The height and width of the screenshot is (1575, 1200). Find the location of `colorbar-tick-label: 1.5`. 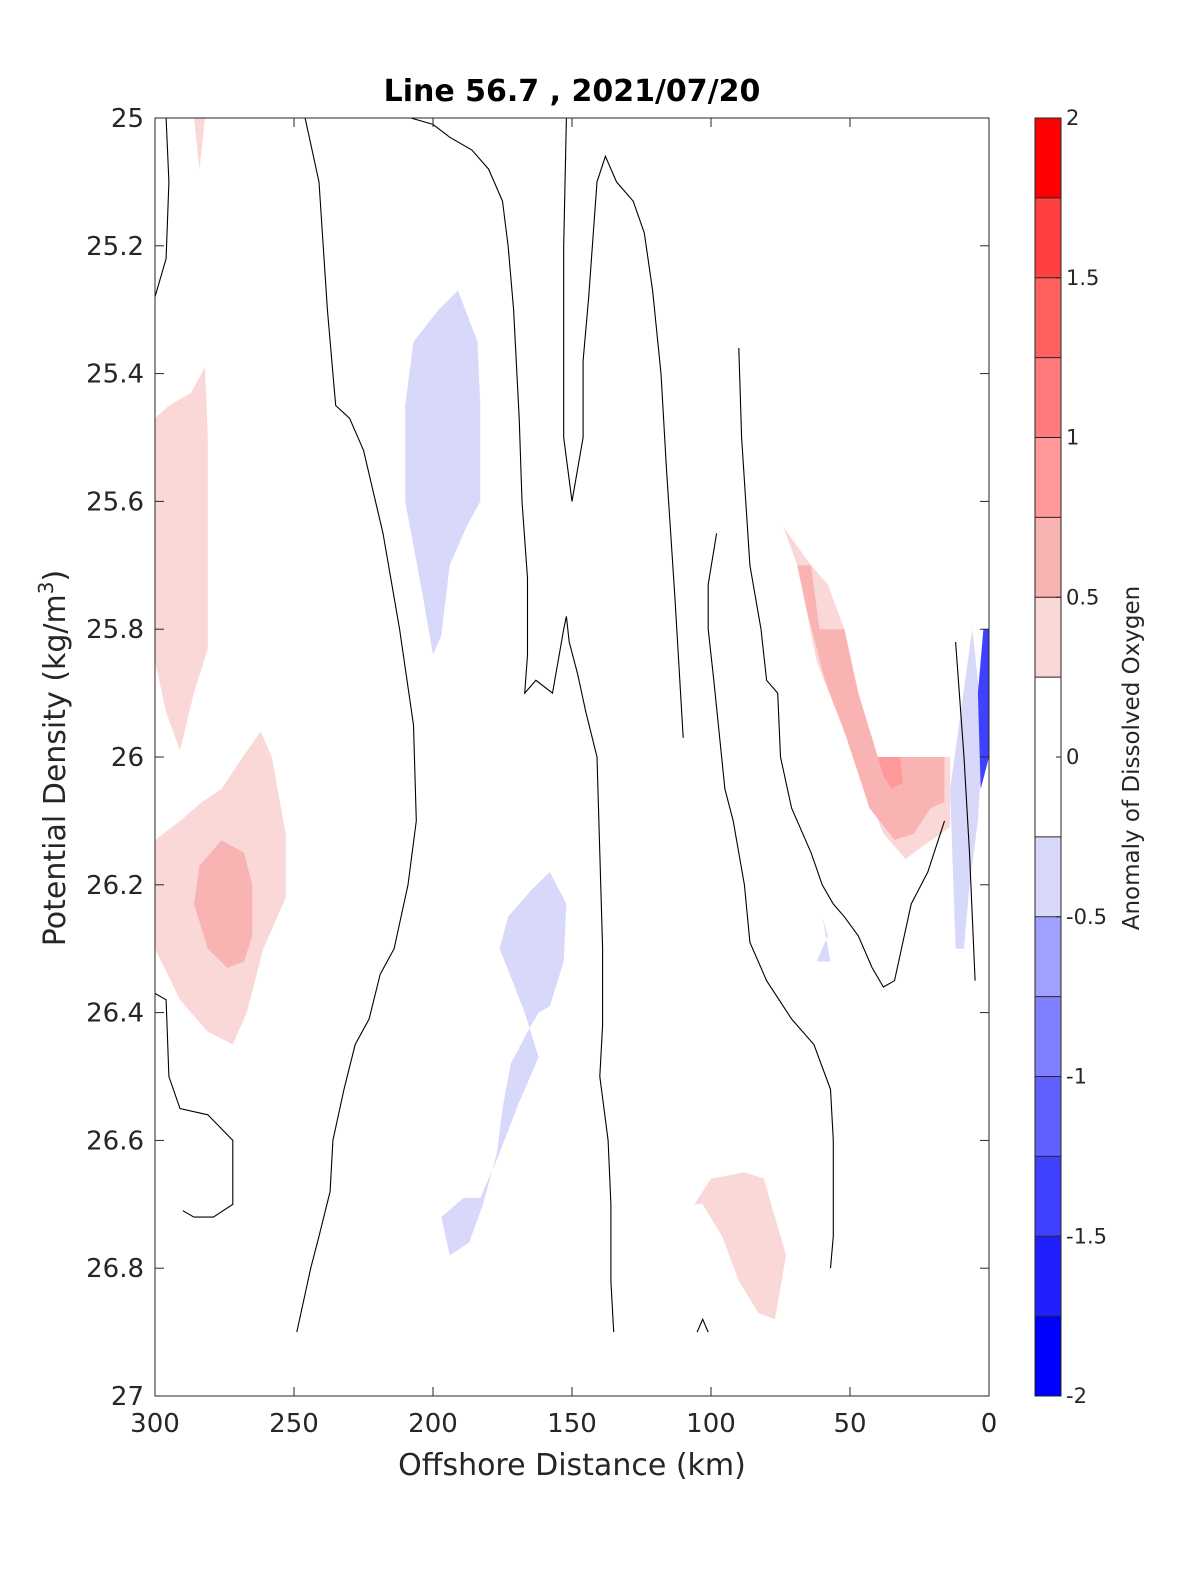

colorbar-tick-label: 1.5 is located at coordinates (1082, 278).